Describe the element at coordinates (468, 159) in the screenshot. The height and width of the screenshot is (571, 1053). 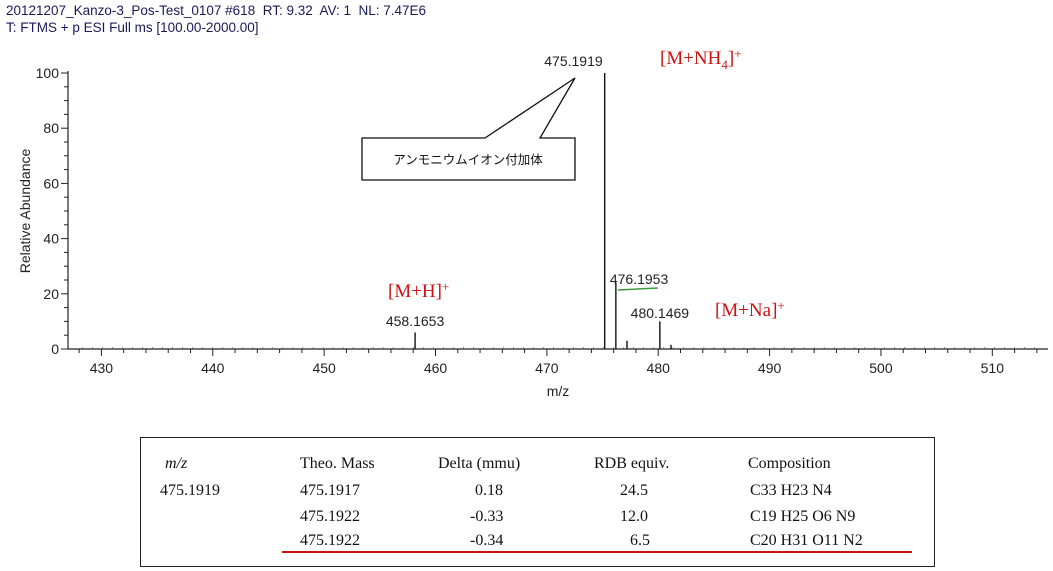
I see `callout-text: アンモニウムイオン付加体` at that location.